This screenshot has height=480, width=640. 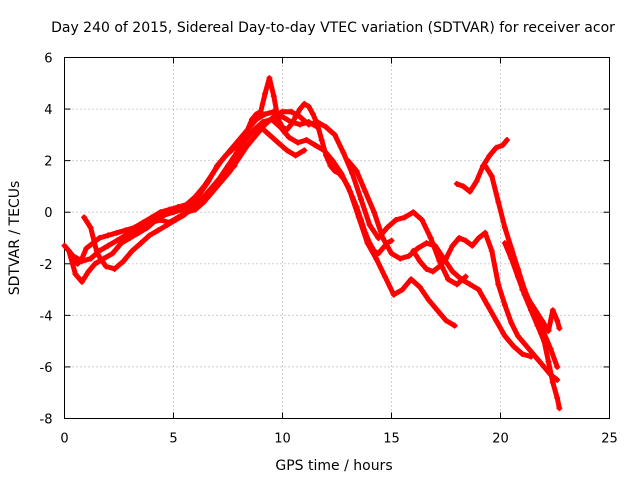 I want to click on series-trace, so click(x=439, y=259).